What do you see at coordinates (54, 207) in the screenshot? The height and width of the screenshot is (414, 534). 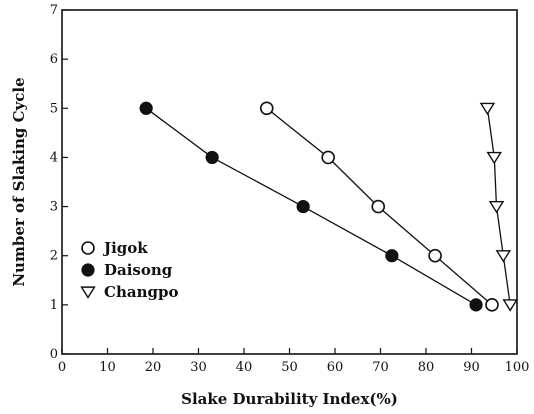 I see `y-tick-label: 3` at bounding box center [54, 207].